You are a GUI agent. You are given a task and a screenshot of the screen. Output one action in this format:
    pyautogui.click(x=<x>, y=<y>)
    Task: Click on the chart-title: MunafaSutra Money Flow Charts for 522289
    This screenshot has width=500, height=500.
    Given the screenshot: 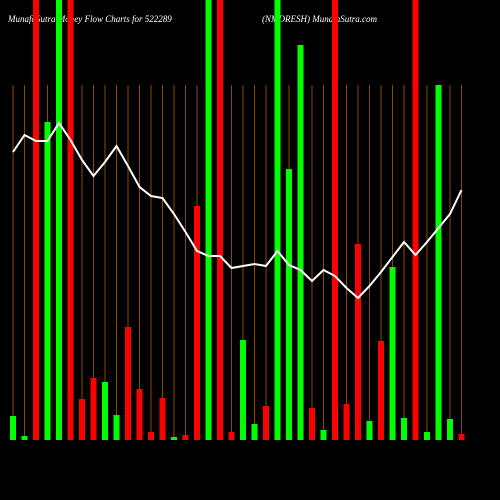 What is the action you would take?
    pyautogui.click(x=89, y=19)
    